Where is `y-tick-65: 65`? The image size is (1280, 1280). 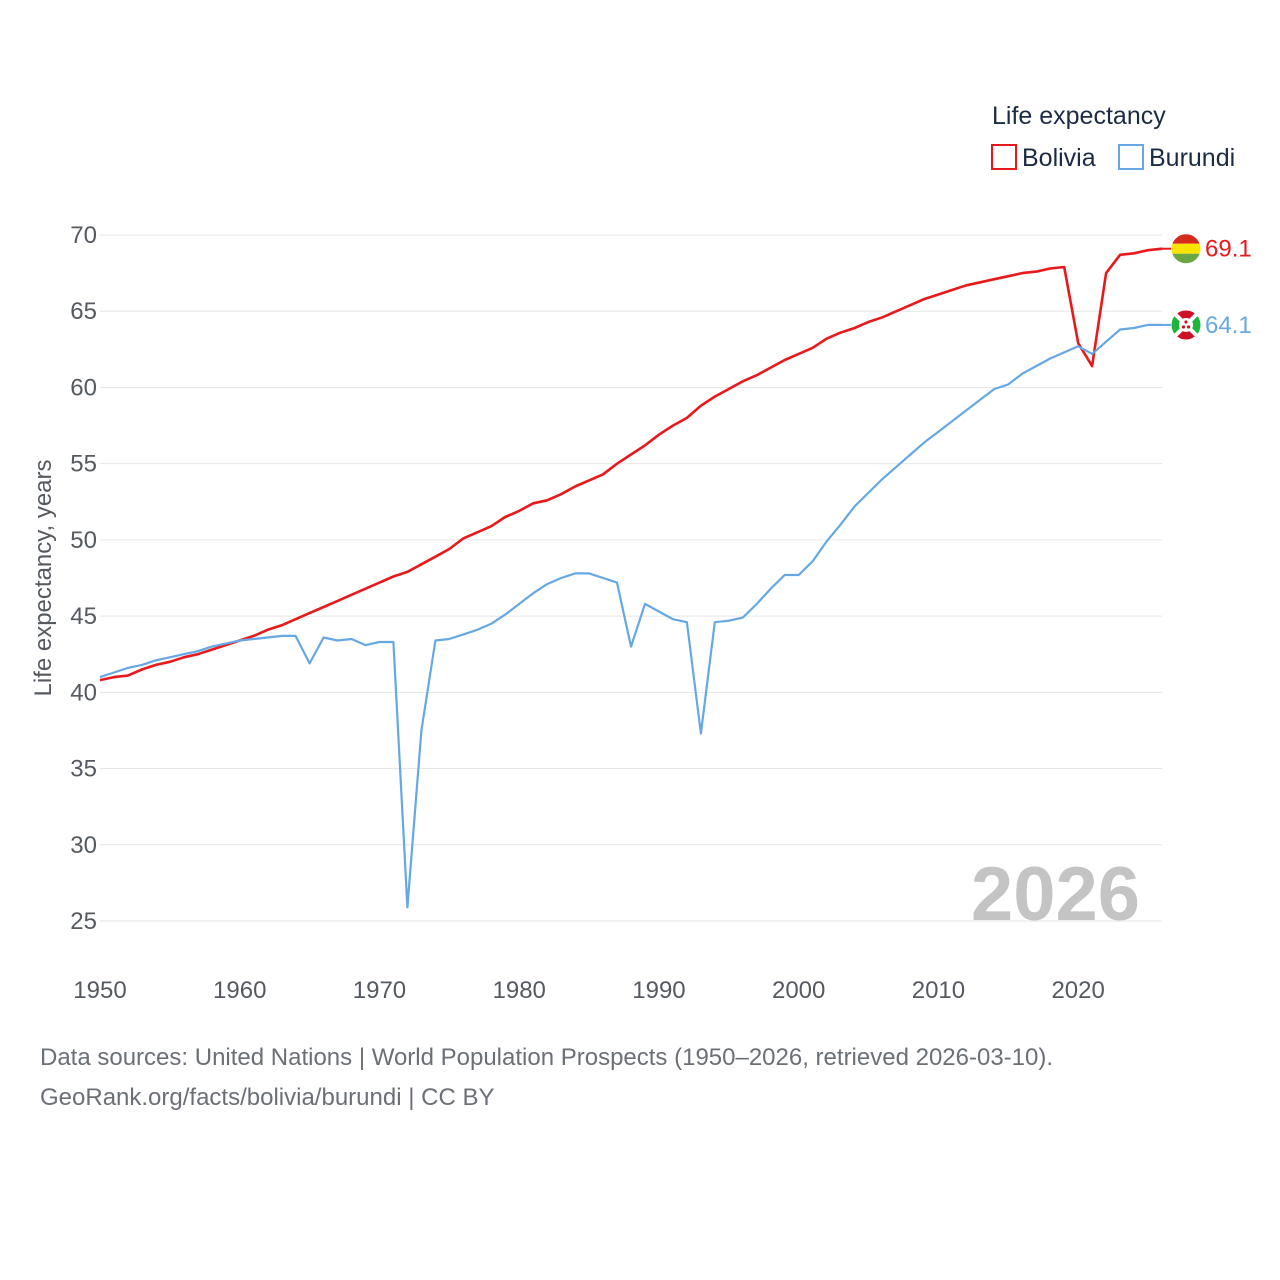 y-tick-65: 65 is located at coordinates (83, 311).